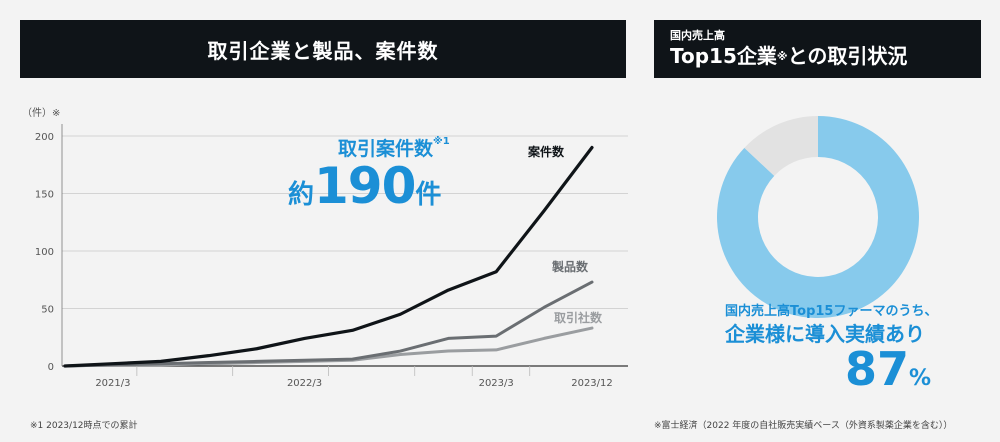 Image resolution: width=1000 pixels, height=442 pixels. Describe the element at coordinates (44, 252) in the screenshot. I see `y-tick-label: 100` at that location.